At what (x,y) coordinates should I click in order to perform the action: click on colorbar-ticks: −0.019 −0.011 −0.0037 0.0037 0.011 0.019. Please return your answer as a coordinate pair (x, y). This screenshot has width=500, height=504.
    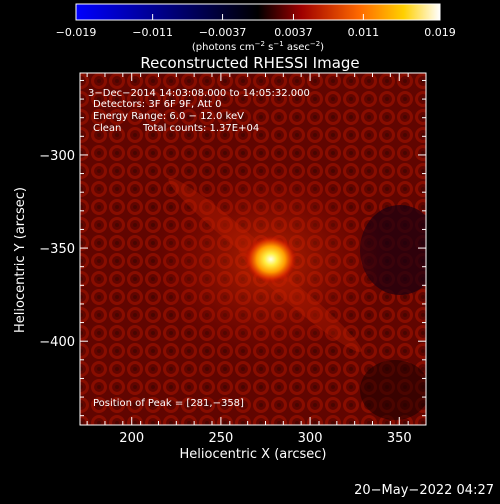
    Looking at the image, I should click on (256, 26).